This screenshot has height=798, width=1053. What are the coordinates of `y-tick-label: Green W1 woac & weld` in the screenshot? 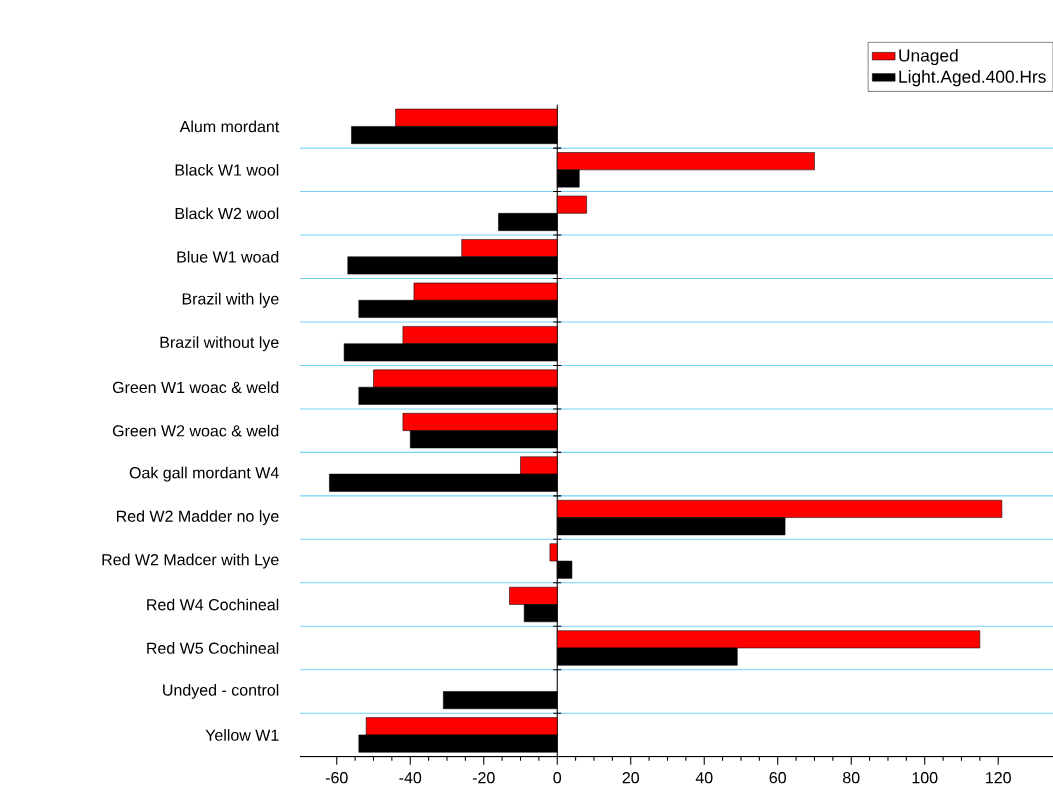 It's located at (195, 387).